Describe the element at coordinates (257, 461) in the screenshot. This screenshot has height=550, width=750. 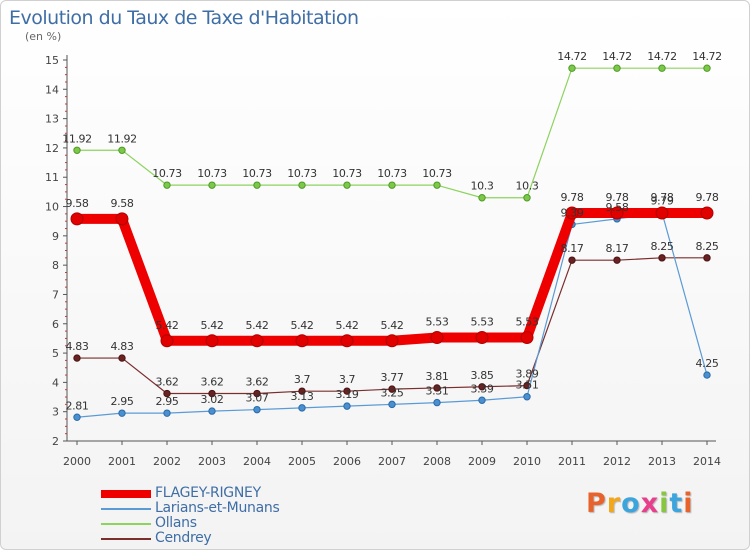
I see `x-tick-label: 2004` at that location.